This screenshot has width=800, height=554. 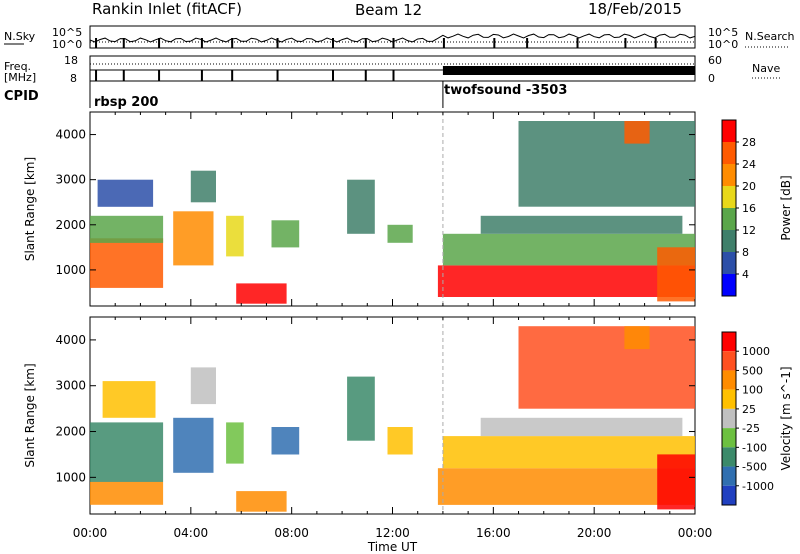 What do you see at coordinates (745, 274) in the screenshot?
I see `power-colorbar-tick-label: 4` at bounding box center [745, 274].